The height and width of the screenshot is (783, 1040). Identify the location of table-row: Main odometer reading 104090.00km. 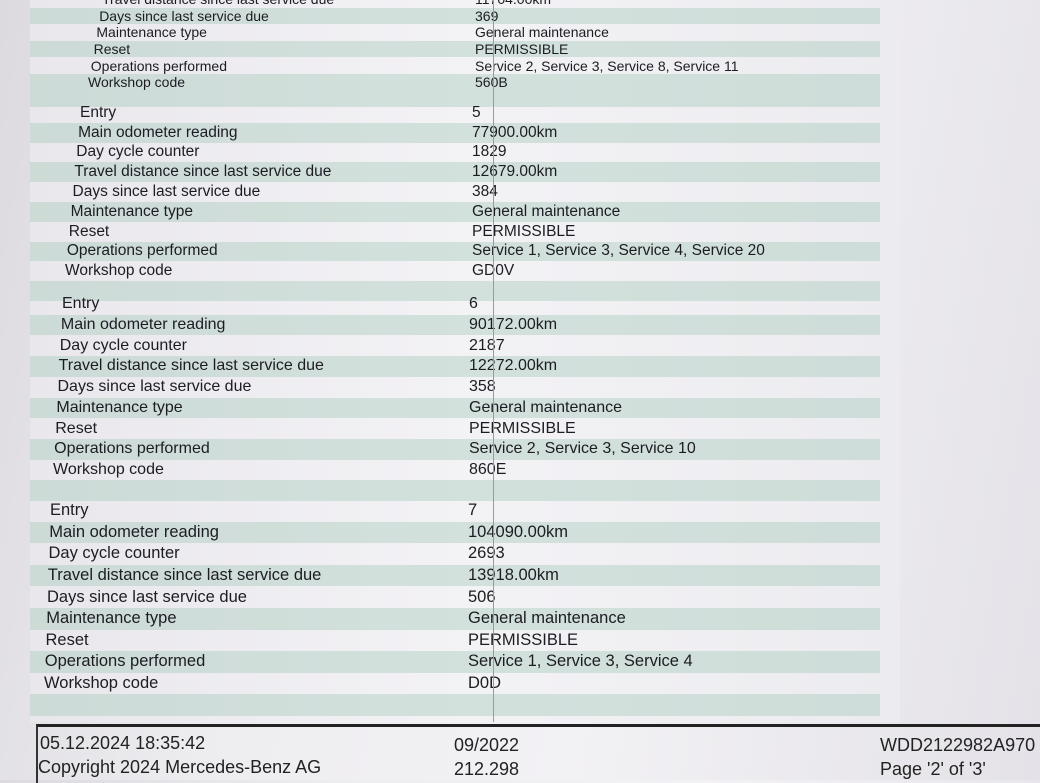
(455, 532).